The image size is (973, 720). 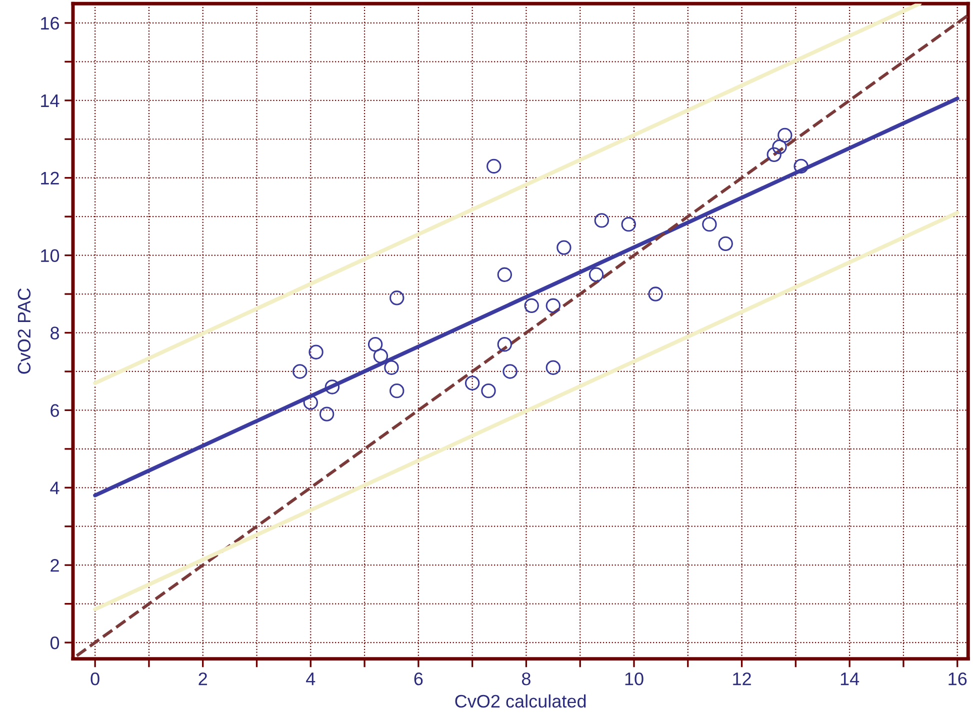 I want to click on y-tick-label: 6, so click(x=54, y=410).